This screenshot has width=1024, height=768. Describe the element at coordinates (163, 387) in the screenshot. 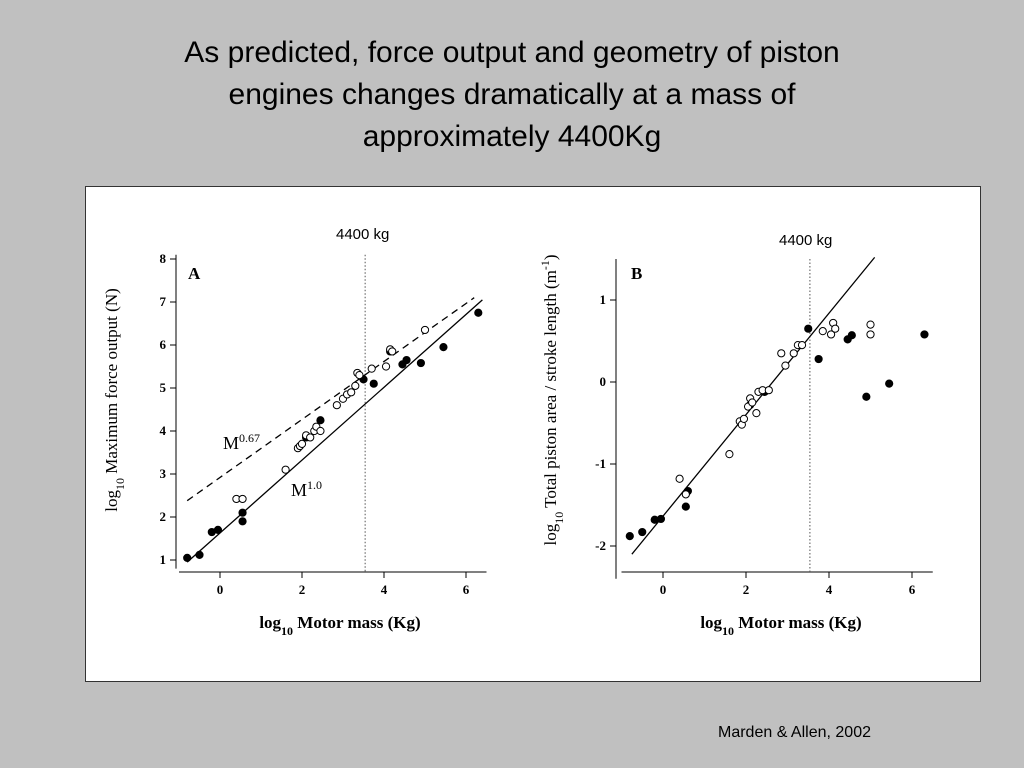

I see `y-tick-label: 5` at that location.